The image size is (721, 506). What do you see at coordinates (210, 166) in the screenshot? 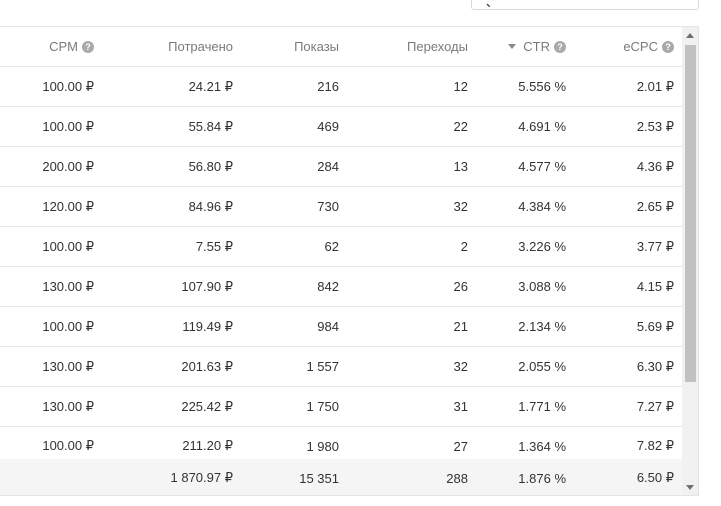
I see `cell-spent: 56.80 ₽` at bounding box center [210, 166].